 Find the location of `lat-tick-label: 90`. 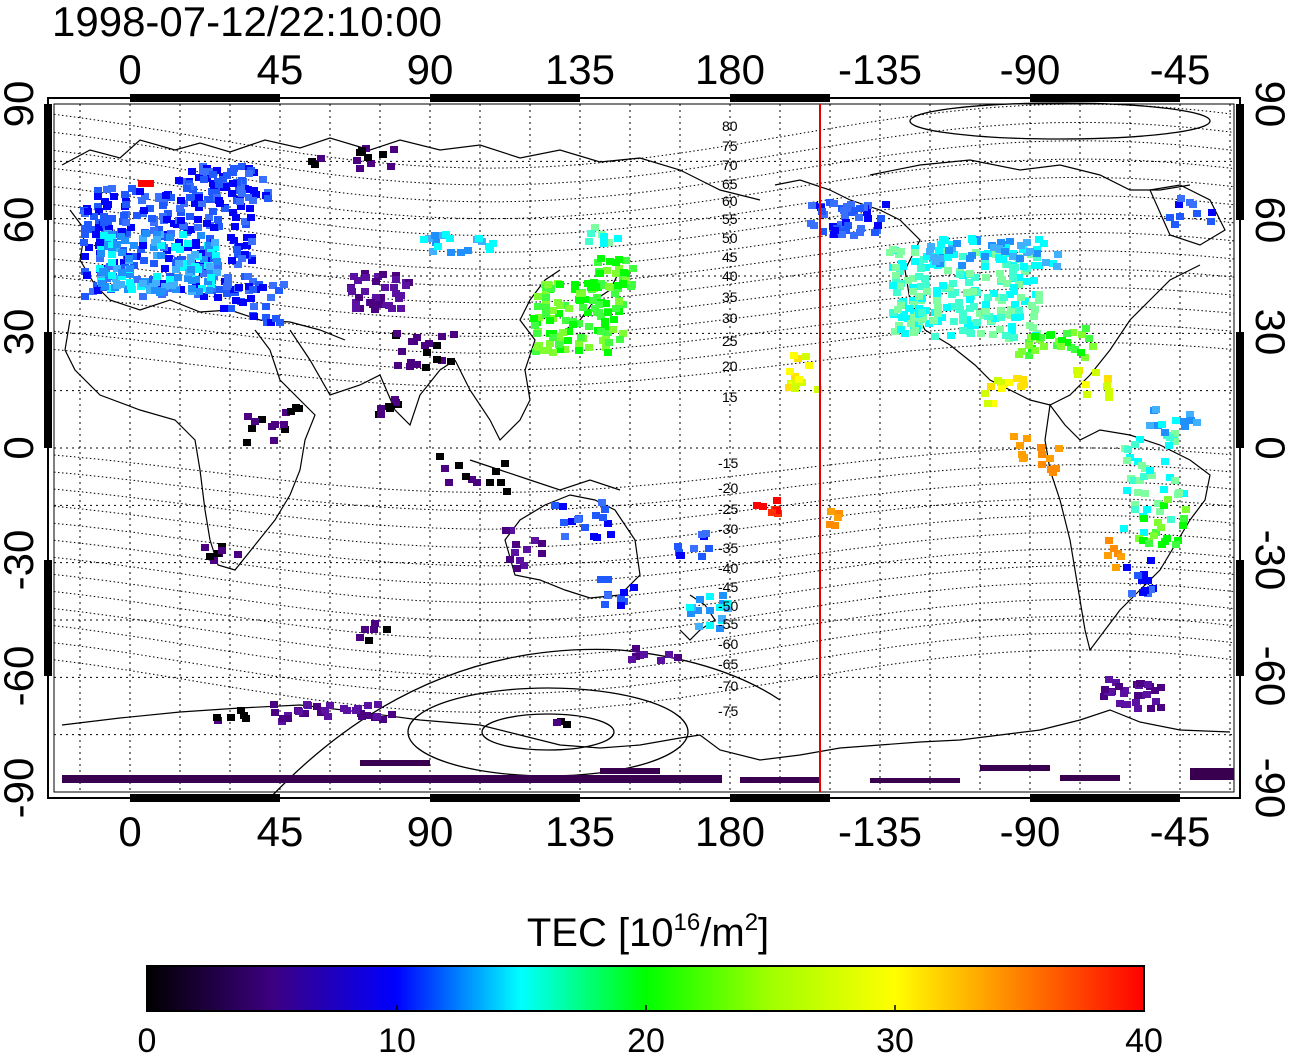

lat-tick-label: 90 is located at coordinates (21, 104).